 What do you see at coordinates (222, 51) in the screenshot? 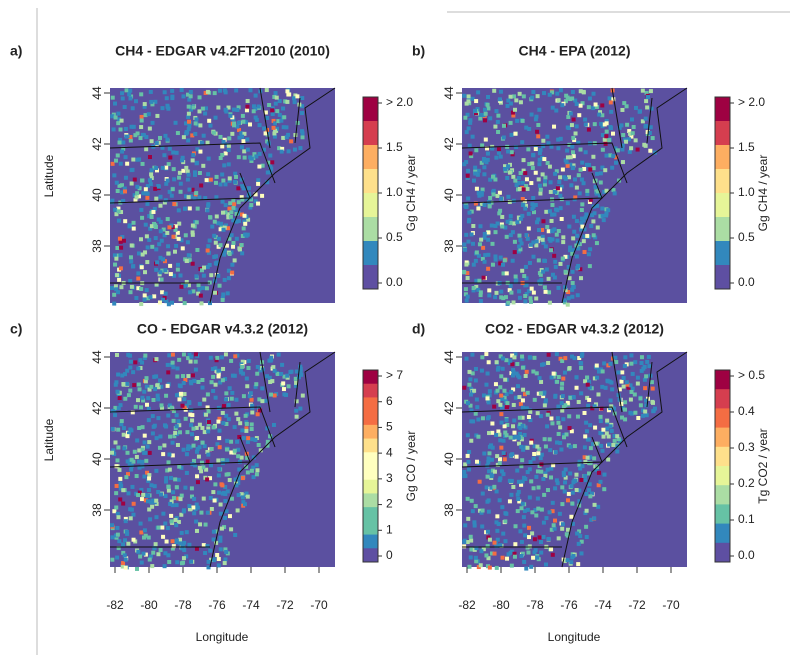
I see `panel-title: CH4 - EDGAR v4.2FT2010 (2010)` at bounding box center [222, 51].